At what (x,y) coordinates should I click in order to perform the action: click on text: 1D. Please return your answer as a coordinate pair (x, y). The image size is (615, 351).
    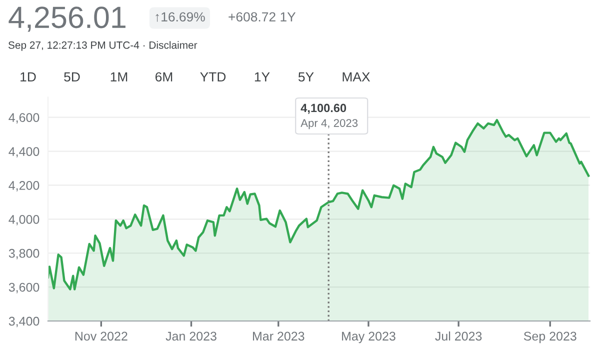
    Looking at the image, I should click on (28, 77).